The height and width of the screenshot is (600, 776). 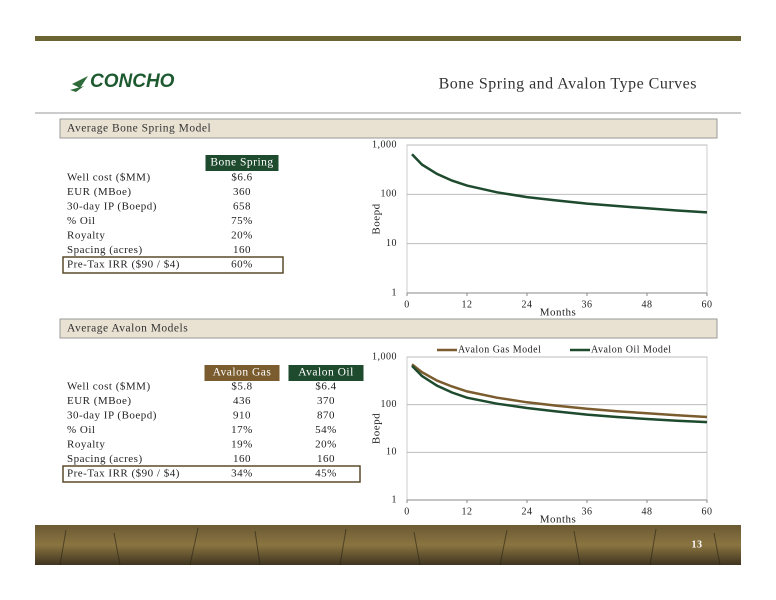 I want to click on top-bar, so click(x=388, y=38).